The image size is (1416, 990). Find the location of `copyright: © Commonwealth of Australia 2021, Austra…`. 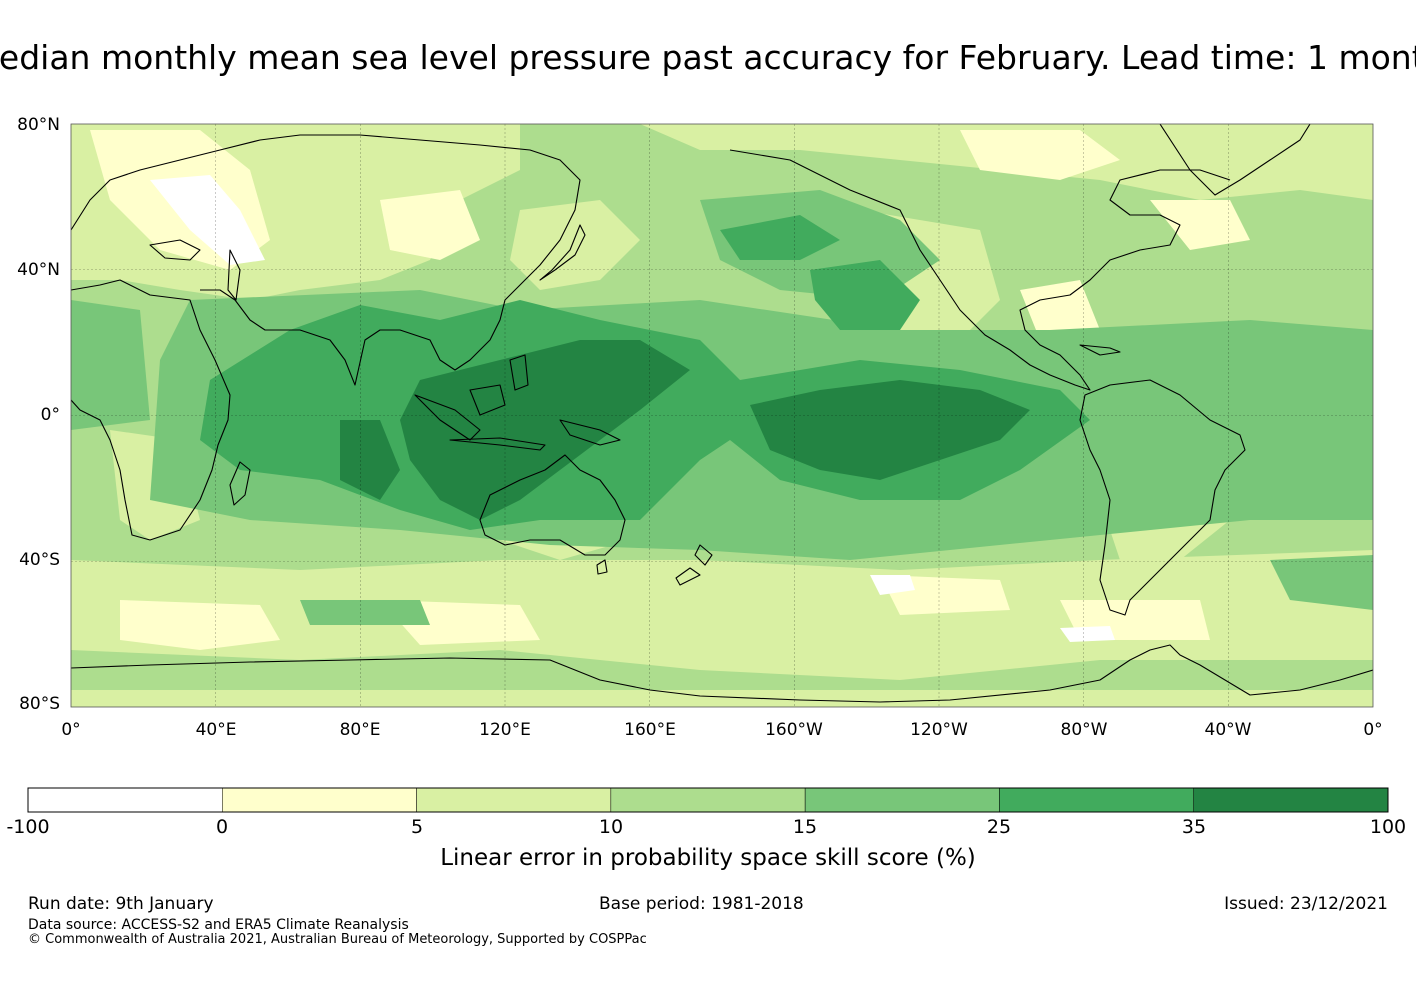

copyright: © Commonwealth of Australia 2021, Austra… is located at coordinates (337, 939).